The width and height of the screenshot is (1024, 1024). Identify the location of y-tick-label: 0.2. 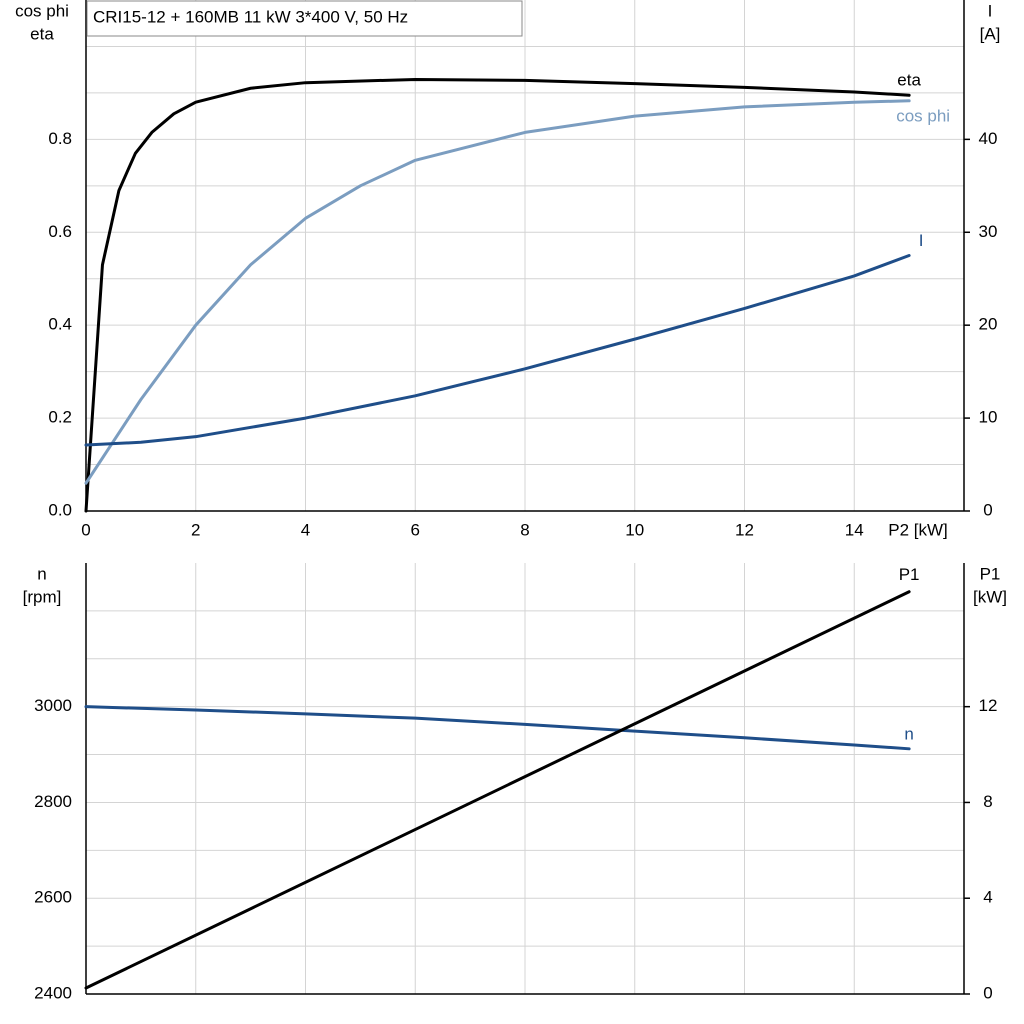
(60, 417).